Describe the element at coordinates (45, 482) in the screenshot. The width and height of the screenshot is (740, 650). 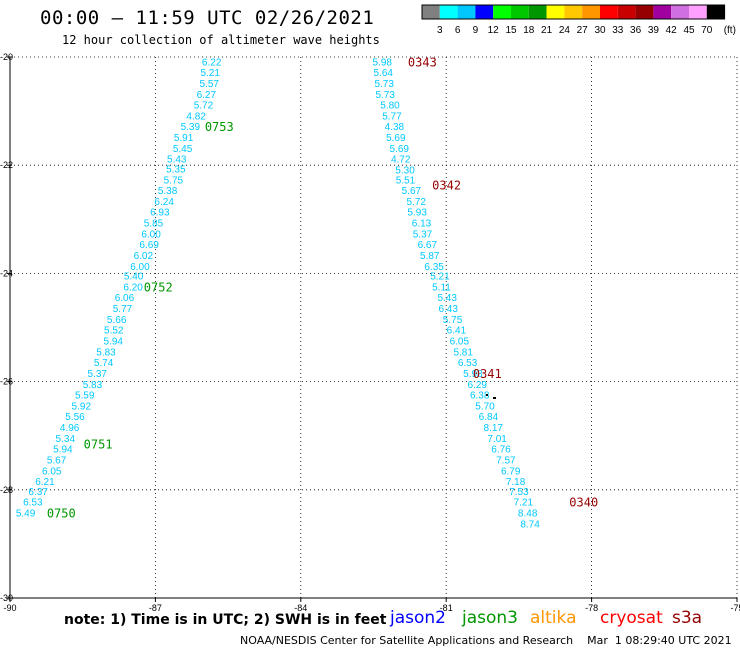
I see `jason3-swh-label: 6.21` at that location.